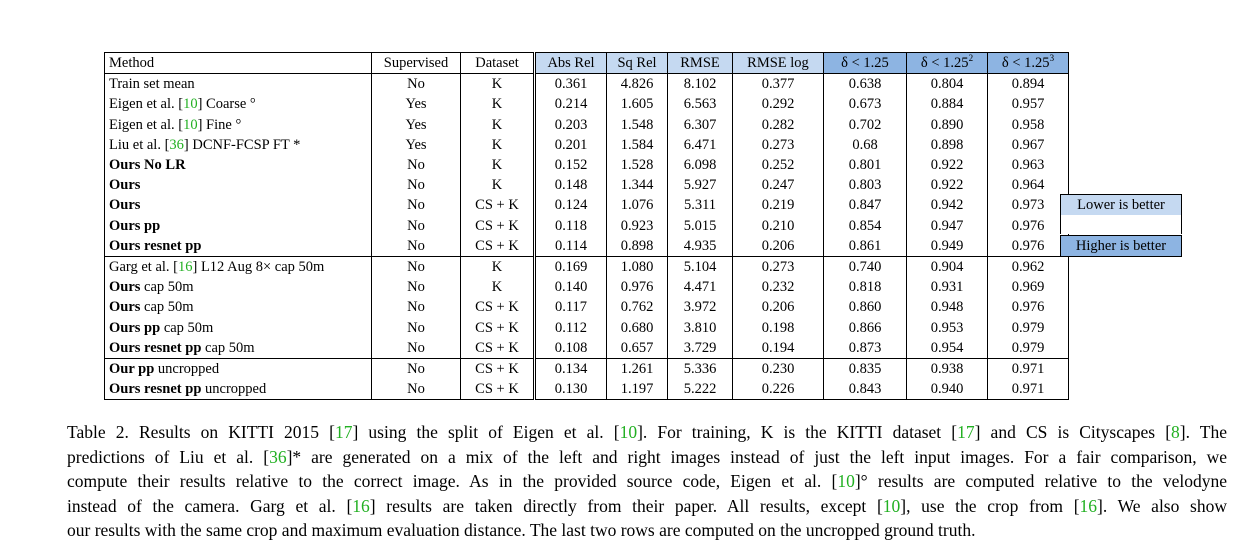 The height and width of the screenshot is (551, 1255). What do you see at coordinates (778, 266) in the screenshot?
I see `cell-rmse-log: 0.273` at bounding box center [778, 266].